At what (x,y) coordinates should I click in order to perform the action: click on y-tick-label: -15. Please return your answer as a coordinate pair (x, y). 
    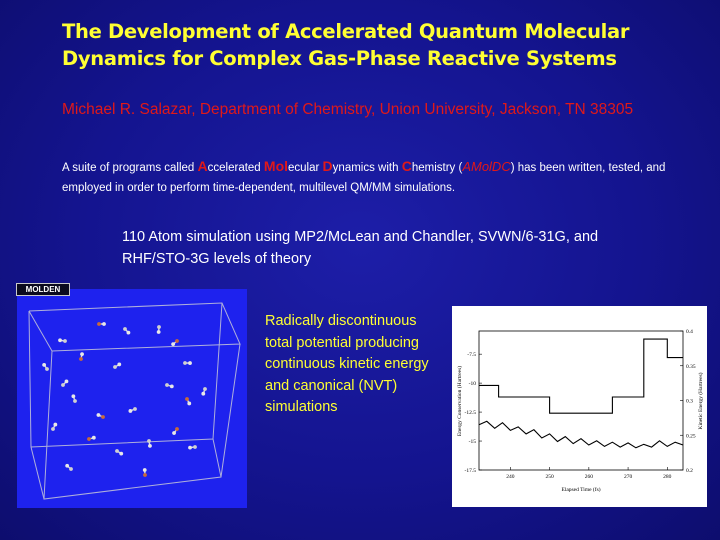
    Looking at the image, I should click on (473, 442).